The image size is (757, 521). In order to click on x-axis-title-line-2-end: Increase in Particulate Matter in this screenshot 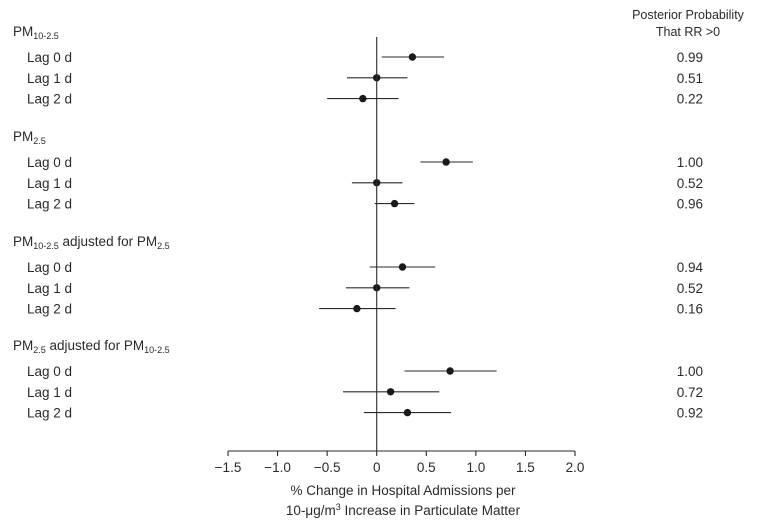, I will do `click(431, 510)`.